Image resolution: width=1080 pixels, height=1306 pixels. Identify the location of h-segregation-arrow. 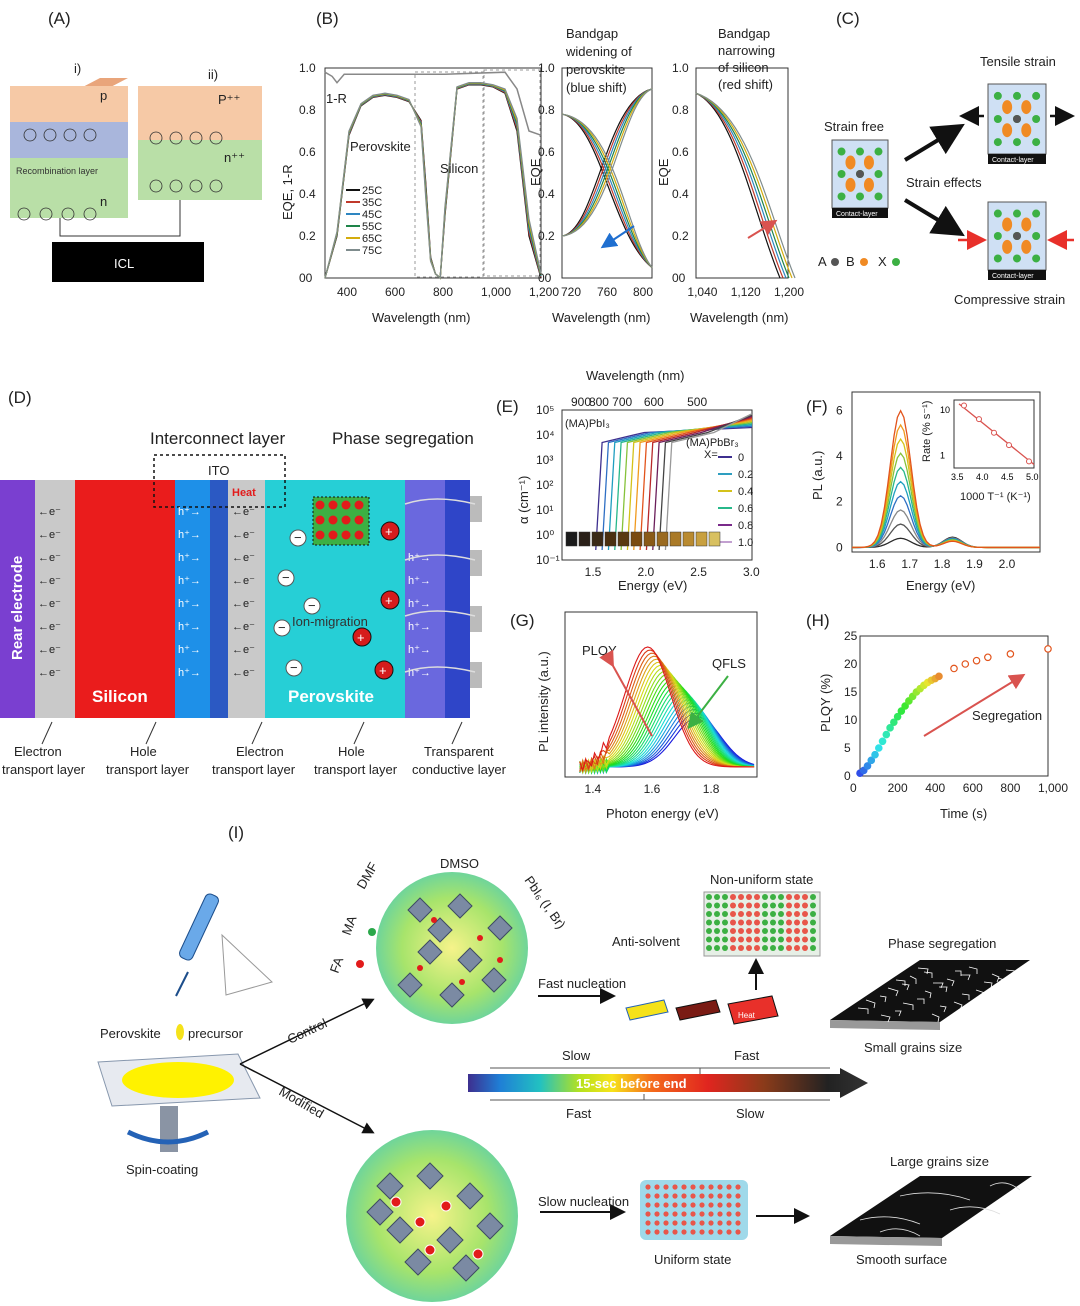
(974, 705).